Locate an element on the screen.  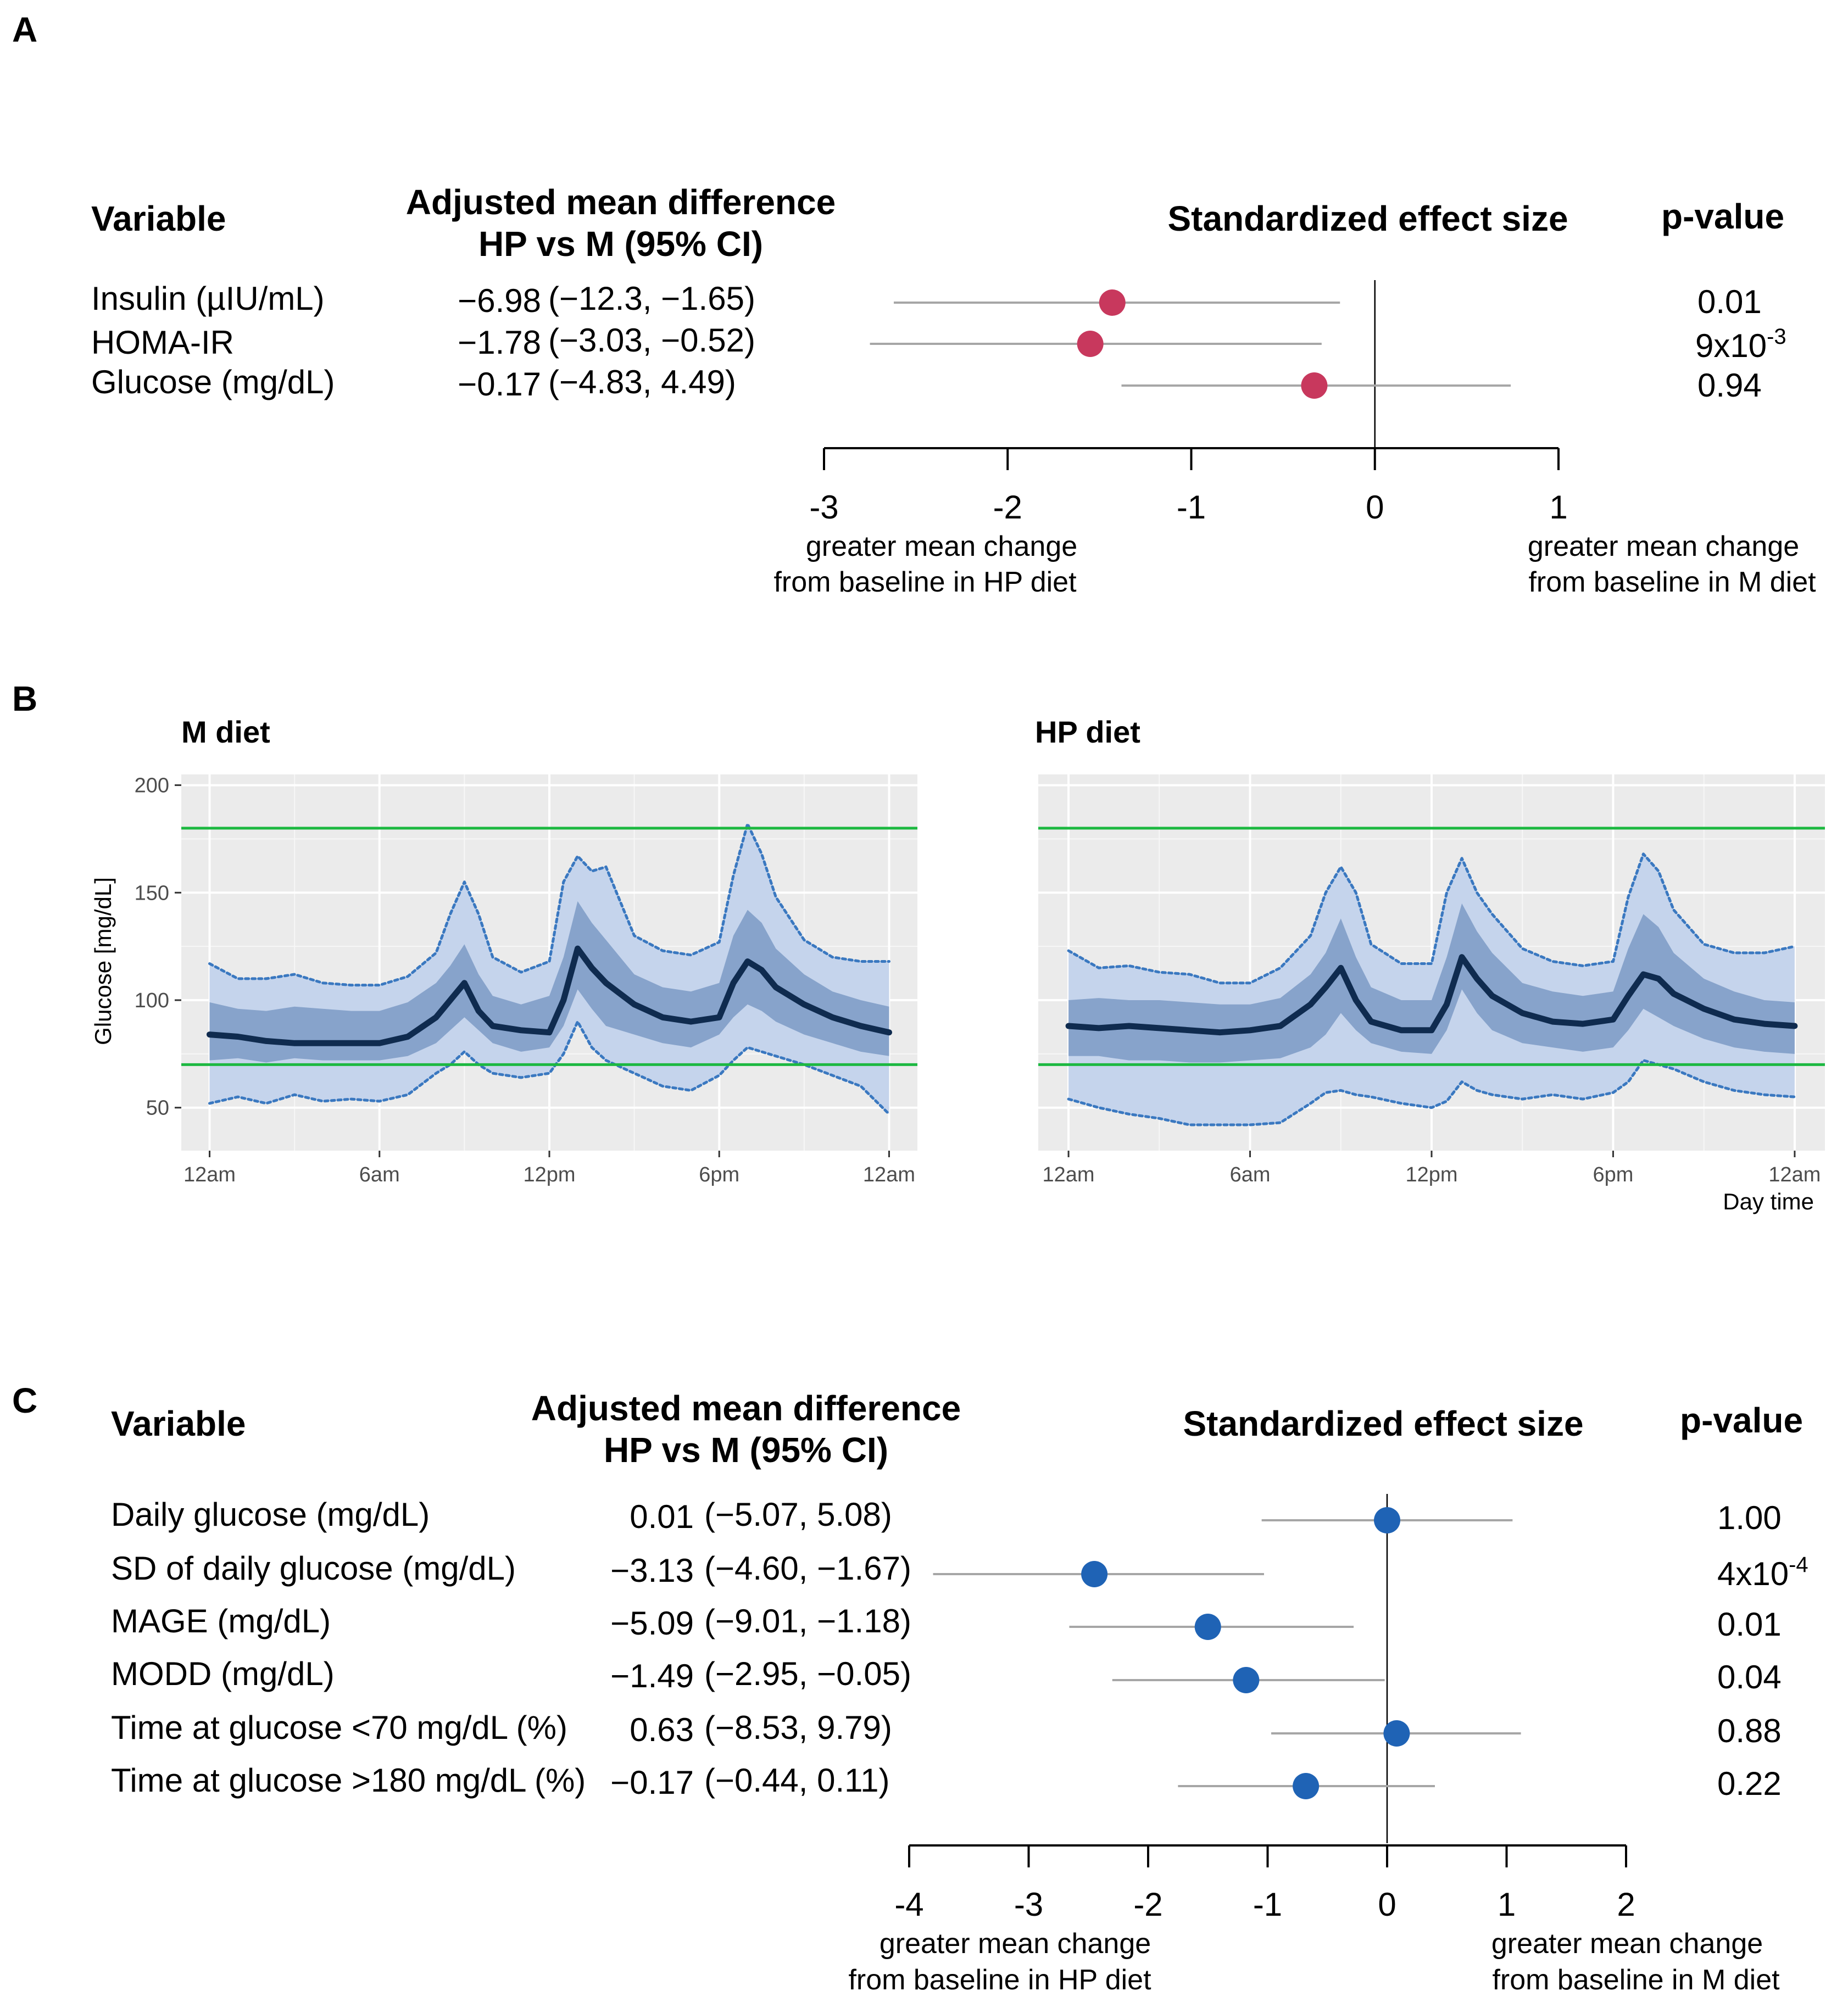
panel-c-row-pvalue: 0.88 is located at coordinates (1749, 1731).